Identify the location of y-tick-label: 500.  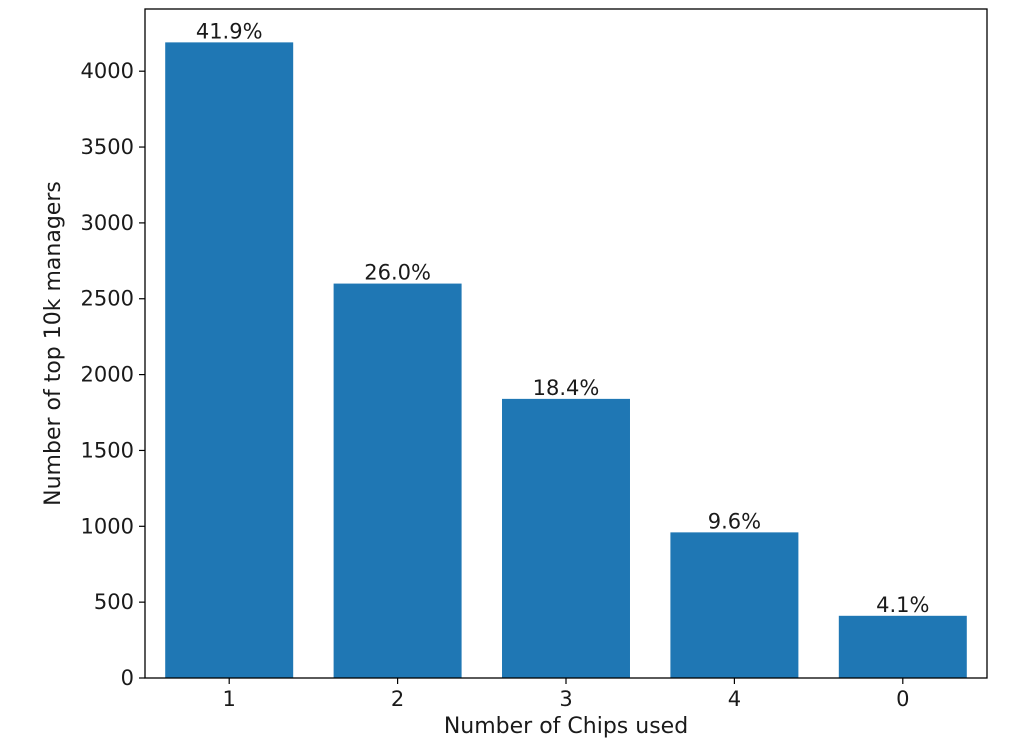
(114, 602).